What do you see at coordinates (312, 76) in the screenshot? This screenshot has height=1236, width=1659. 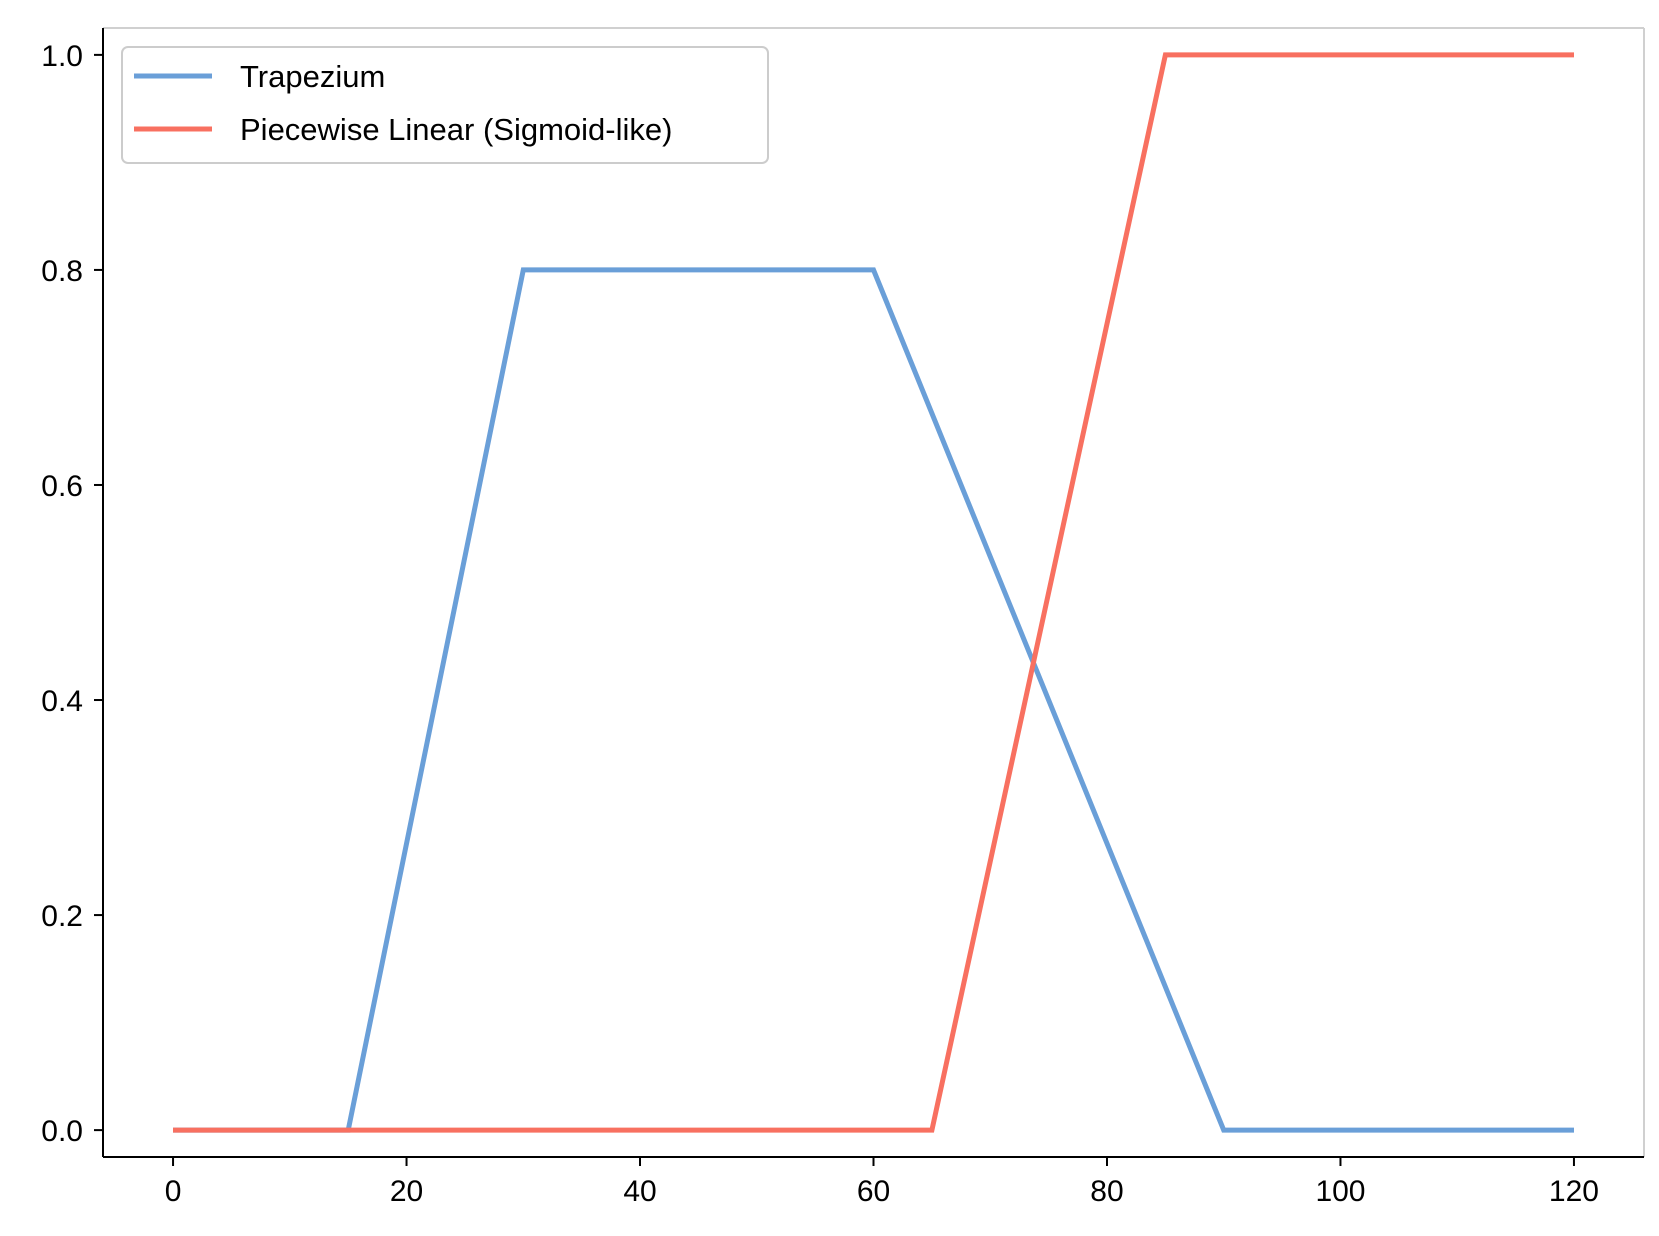 I see `legend-label: Trapezium` at bounding box center [312, 76].